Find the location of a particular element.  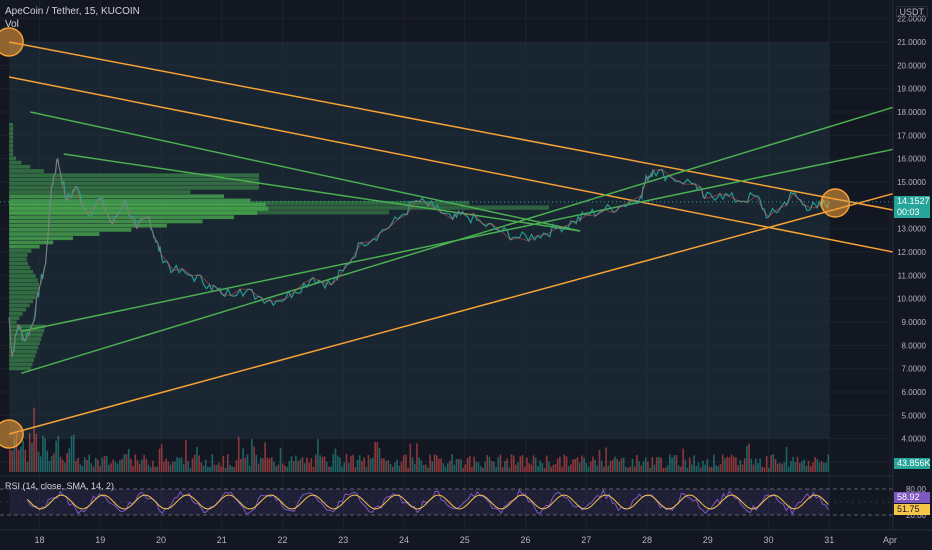

price-tick-label: 8.0000 is located at coordinates (914, 345).